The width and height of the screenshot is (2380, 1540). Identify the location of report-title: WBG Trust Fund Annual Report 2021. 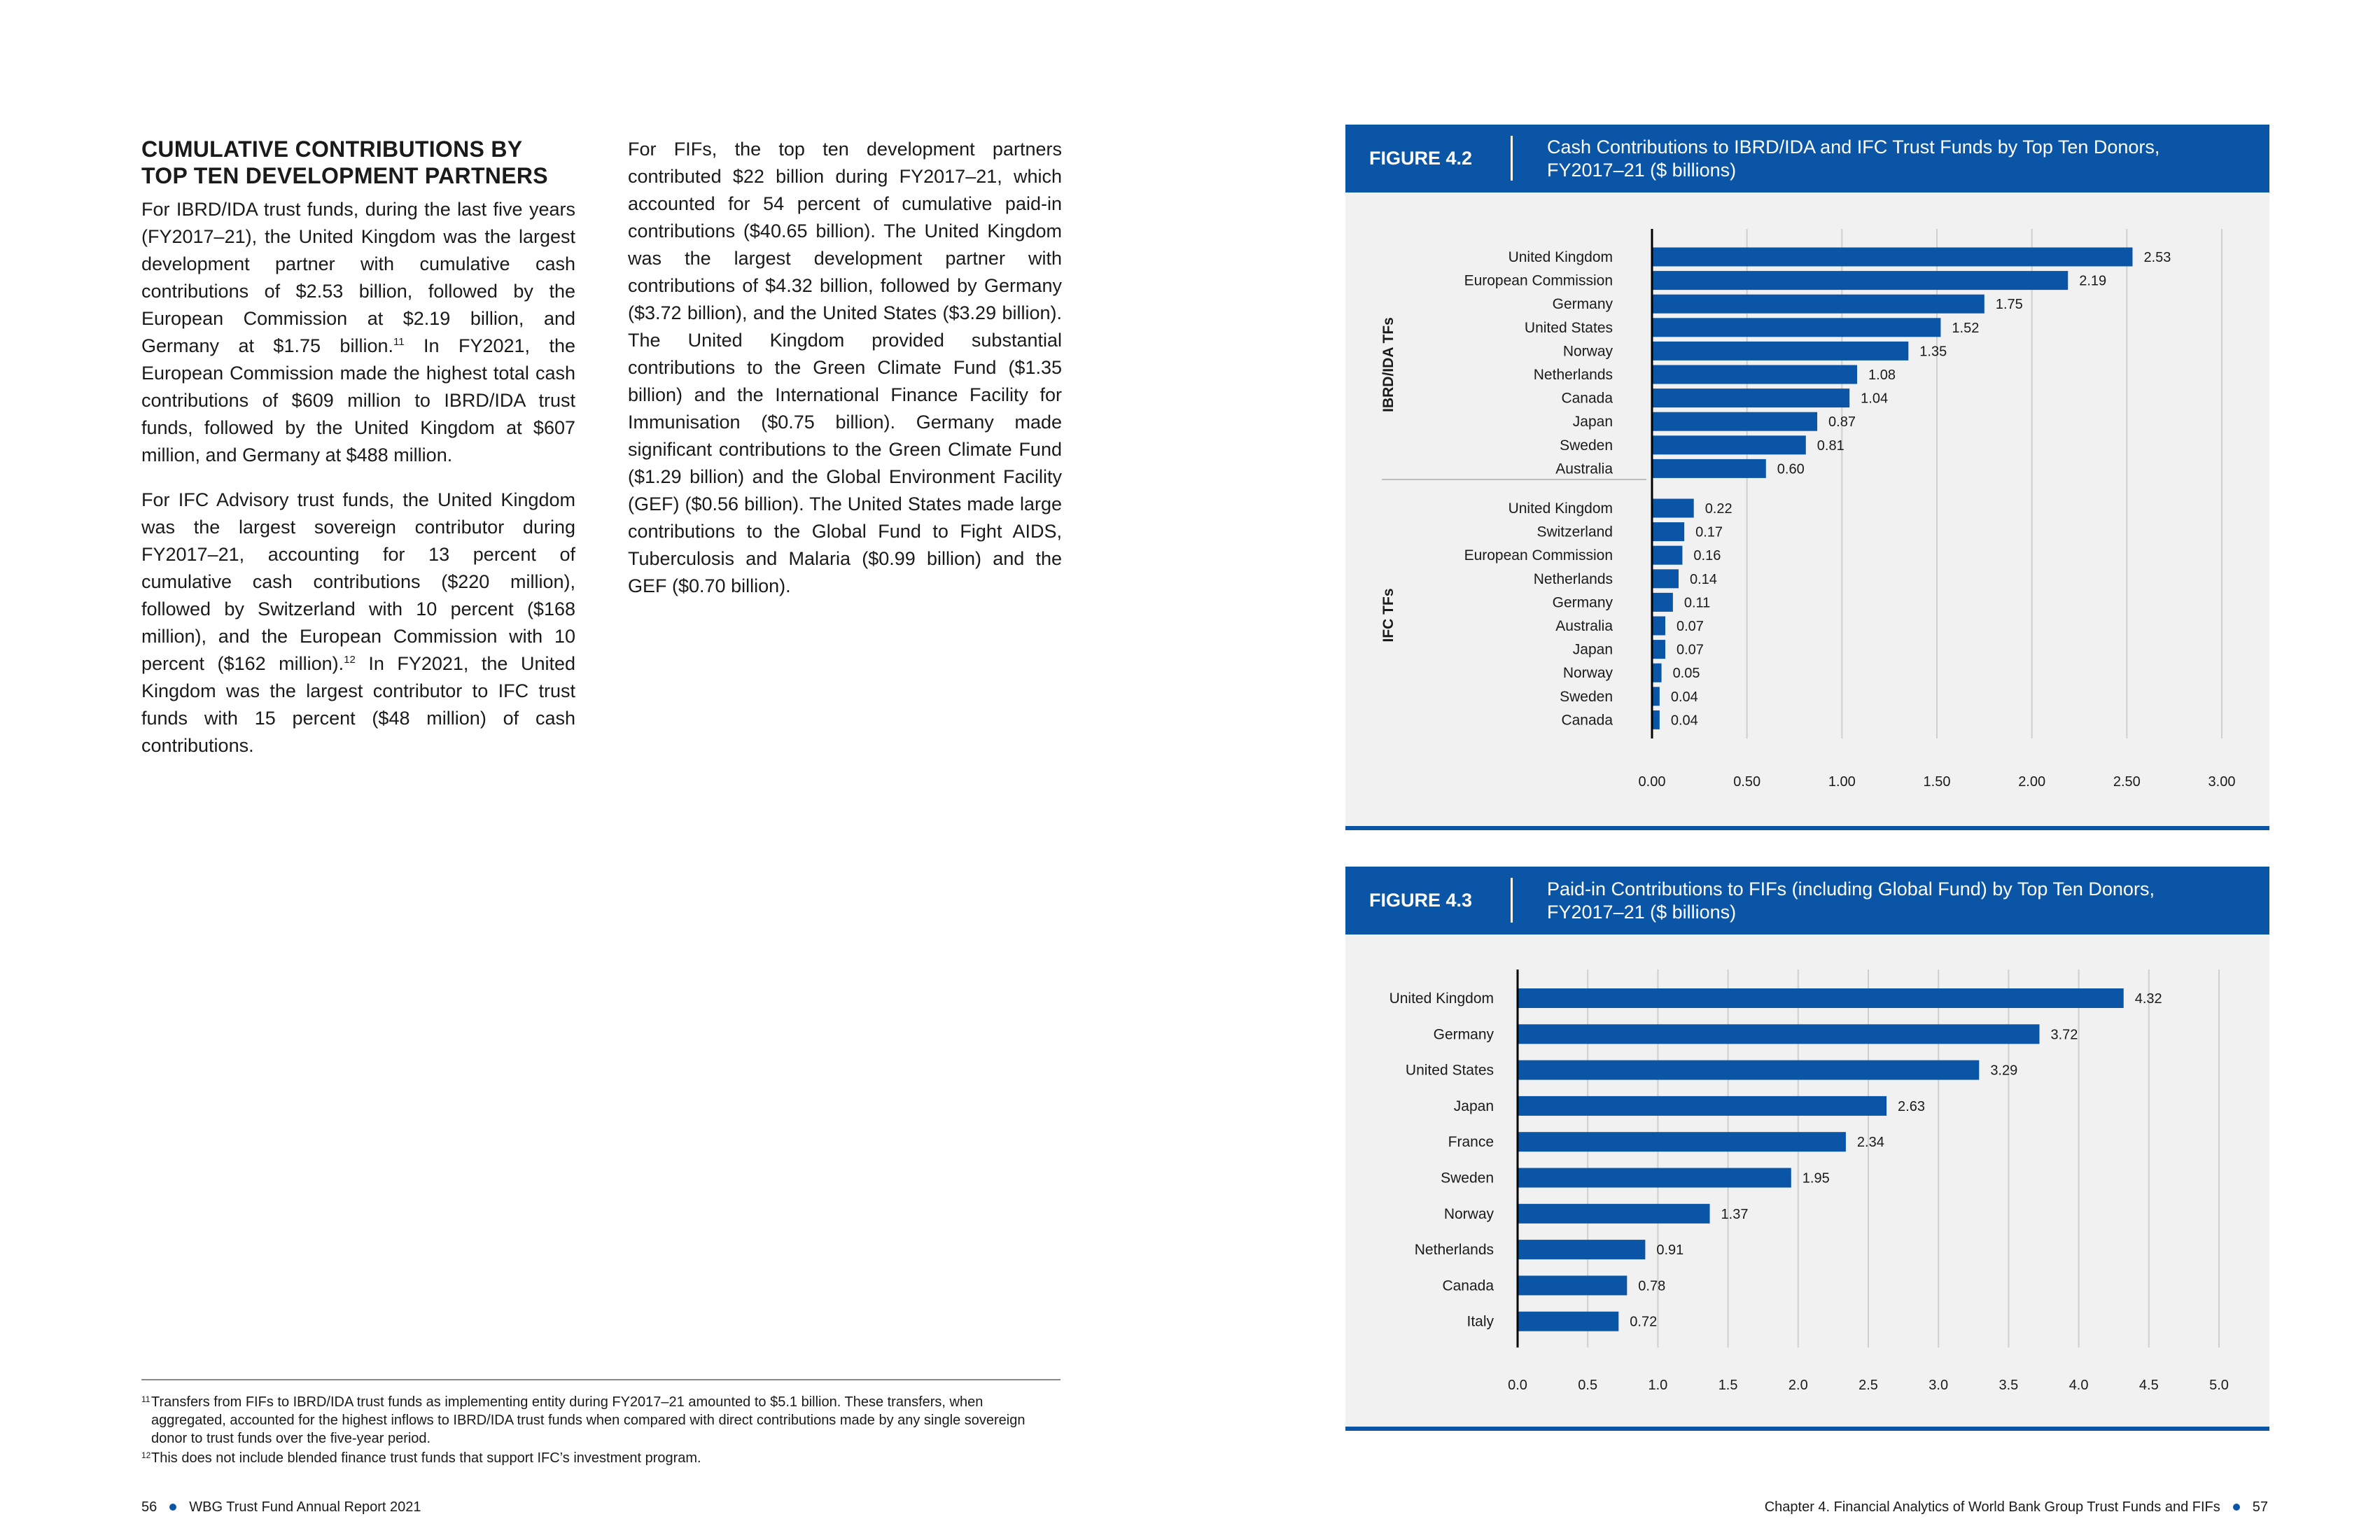
(305, 1507).